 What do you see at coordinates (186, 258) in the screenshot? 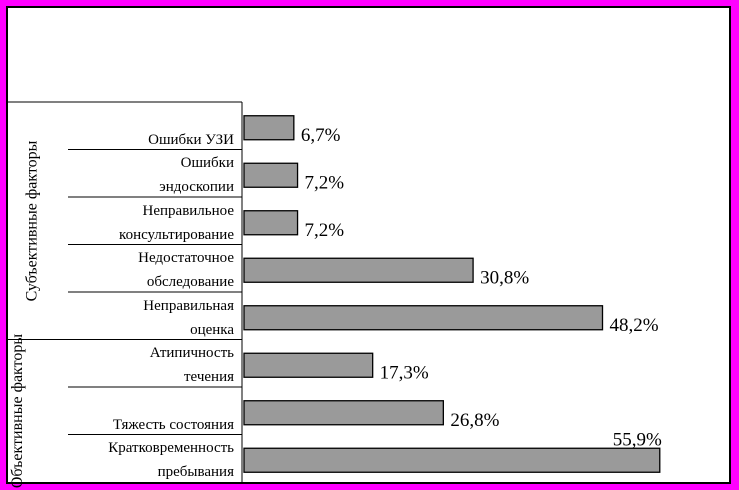
I see `category-label-line: Недостаточное` at bounding box center [186, 258].